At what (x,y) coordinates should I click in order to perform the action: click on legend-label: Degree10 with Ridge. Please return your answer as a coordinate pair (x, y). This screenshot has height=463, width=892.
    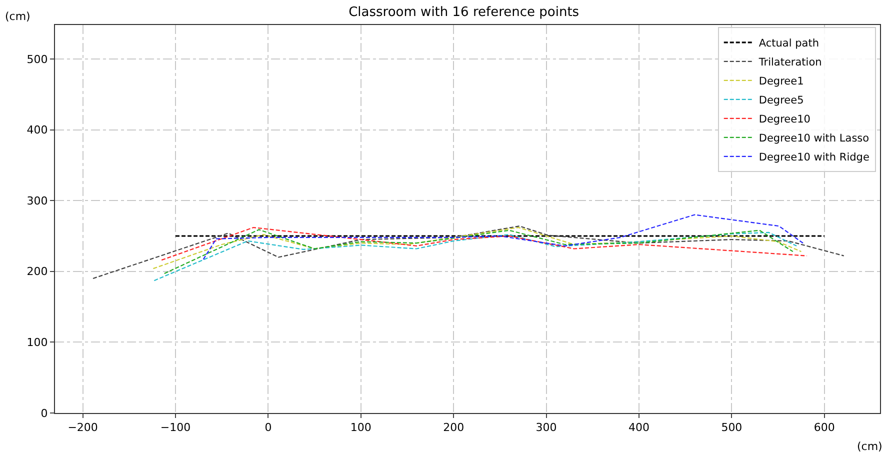
    Looking at the image, I should click on (814, 158).